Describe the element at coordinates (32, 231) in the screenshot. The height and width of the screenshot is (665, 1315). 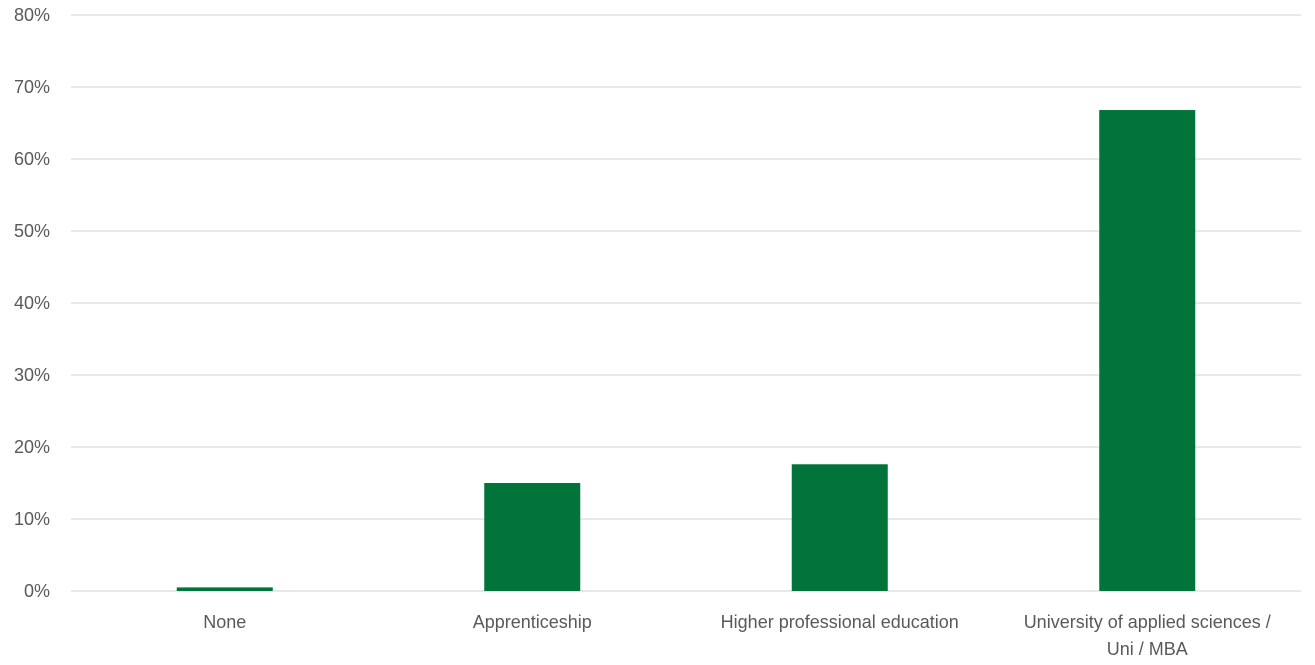
I see `y-tick-label: 50%` at that location.